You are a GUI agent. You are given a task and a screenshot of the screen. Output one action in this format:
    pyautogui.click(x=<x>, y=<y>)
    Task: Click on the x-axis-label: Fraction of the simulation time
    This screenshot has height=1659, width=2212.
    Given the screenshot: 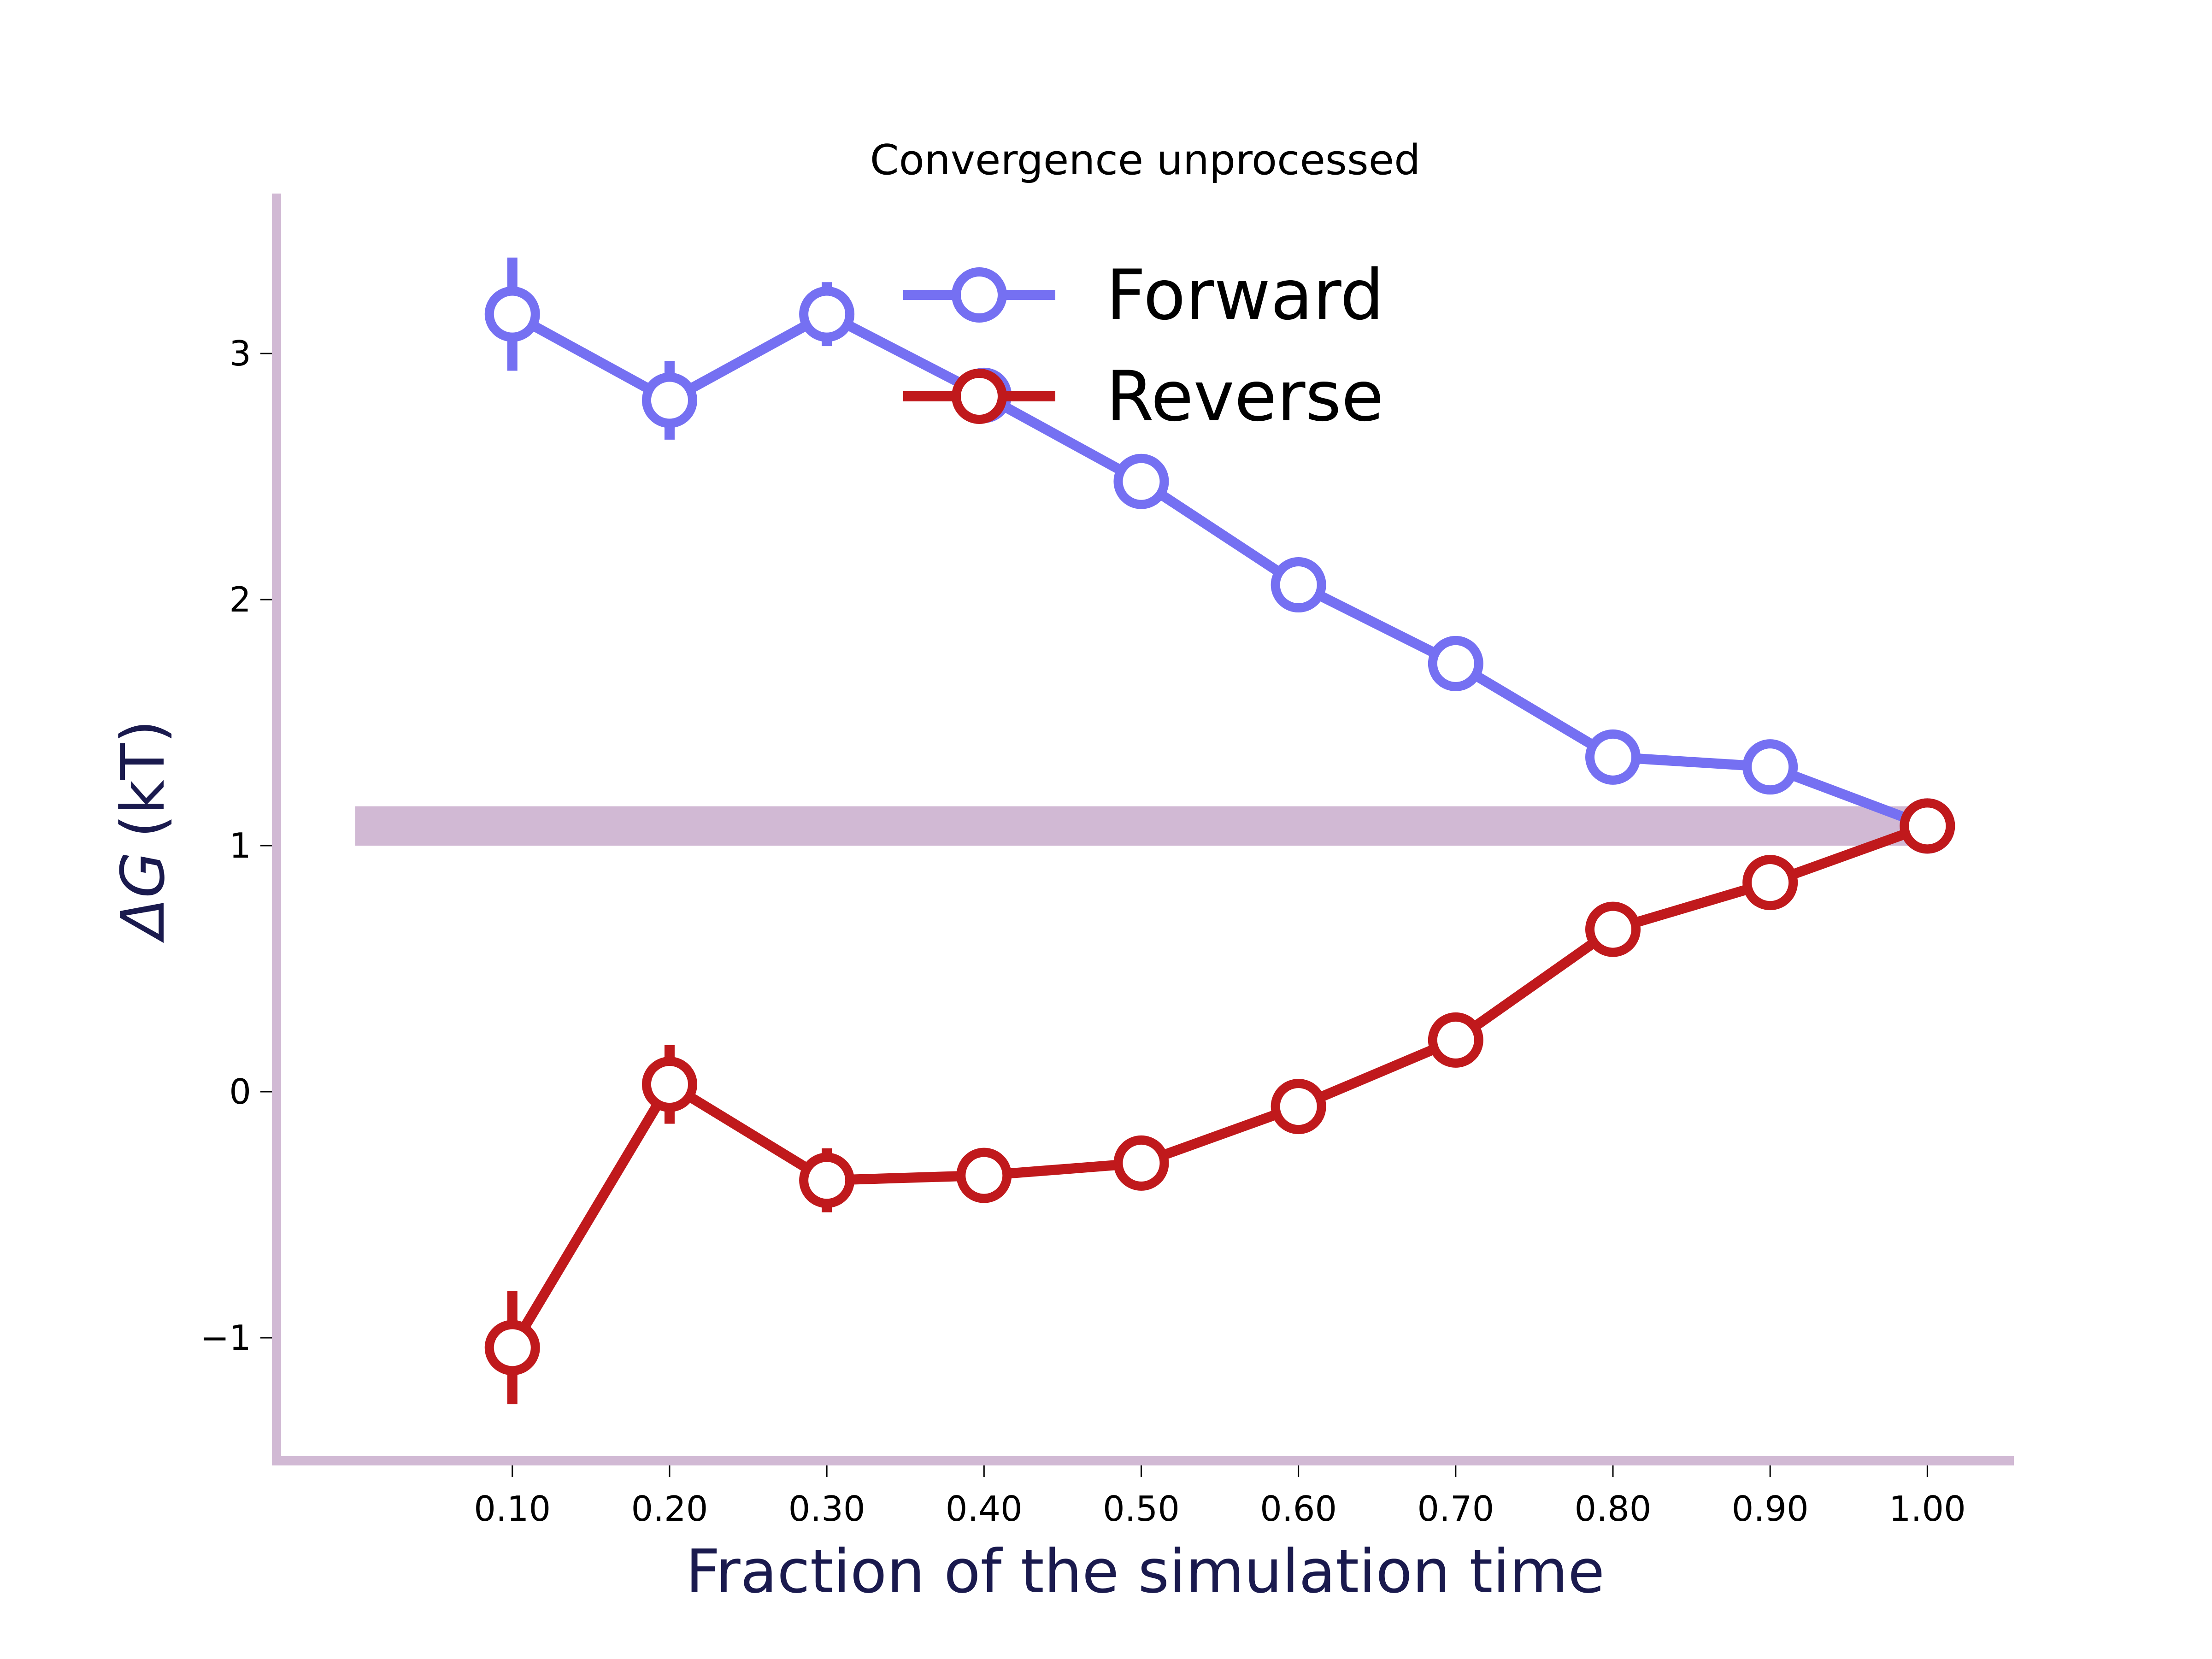 What is the action you would take?
    pyautogui.click(x=1145, y=1571)
    